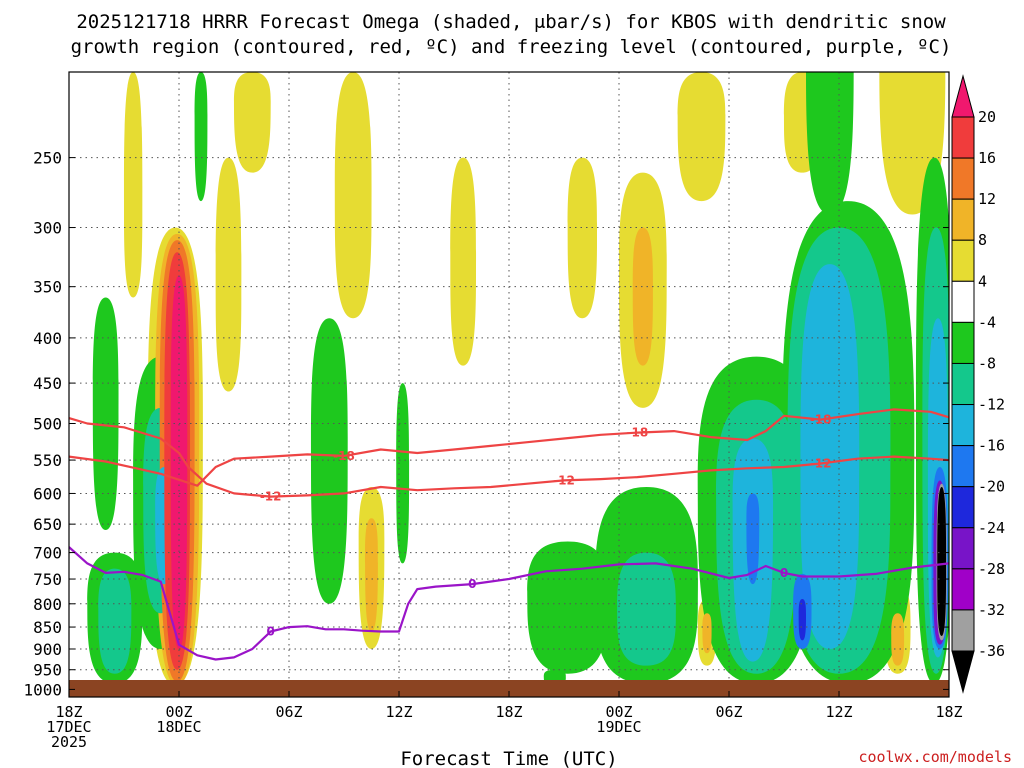 The width and height of the screenshot is (1024, 768). I want to click on y-tick-label: 700, so click(47, 553).